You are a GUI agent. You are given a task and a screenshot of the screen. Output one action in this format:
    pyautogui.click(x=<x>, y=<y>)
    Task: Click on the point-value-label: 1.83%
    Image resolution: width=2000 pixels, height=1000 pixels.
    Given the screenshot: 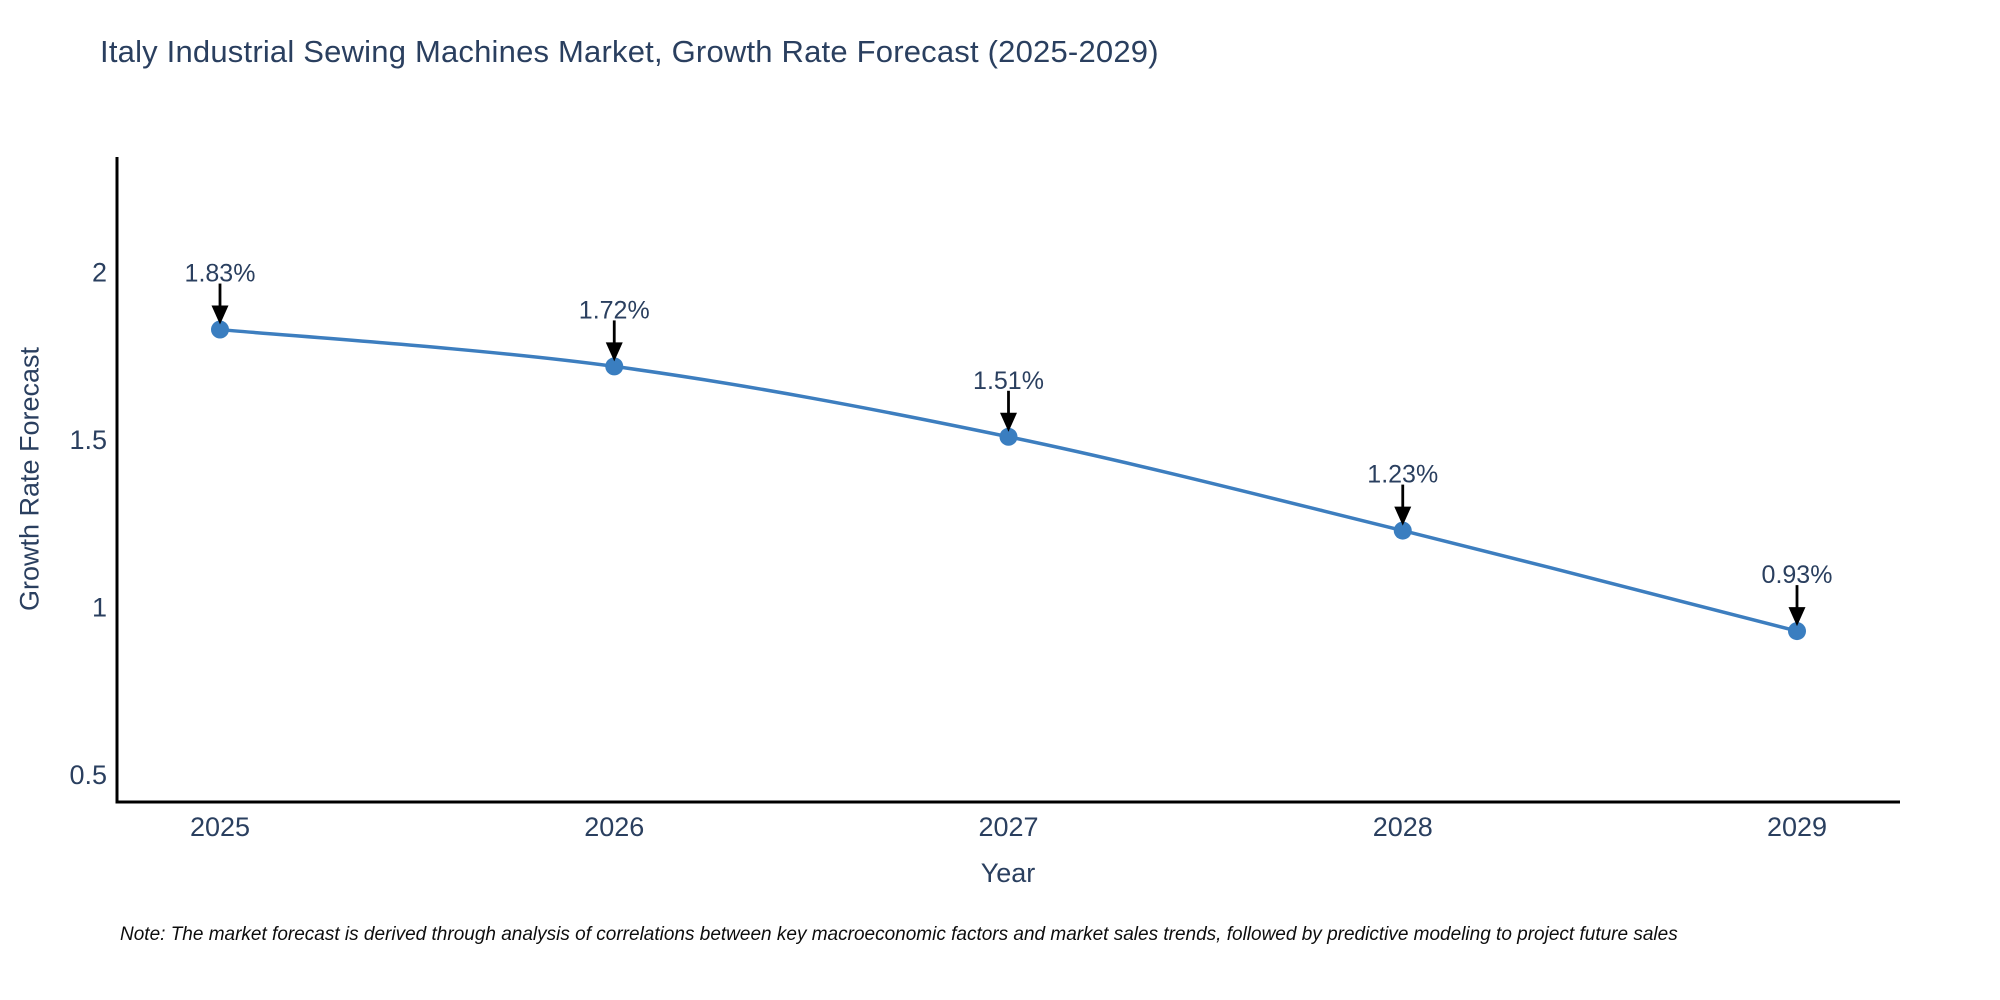 What is the action you would take?
    pyautogui.click(x=220, y=274)
    